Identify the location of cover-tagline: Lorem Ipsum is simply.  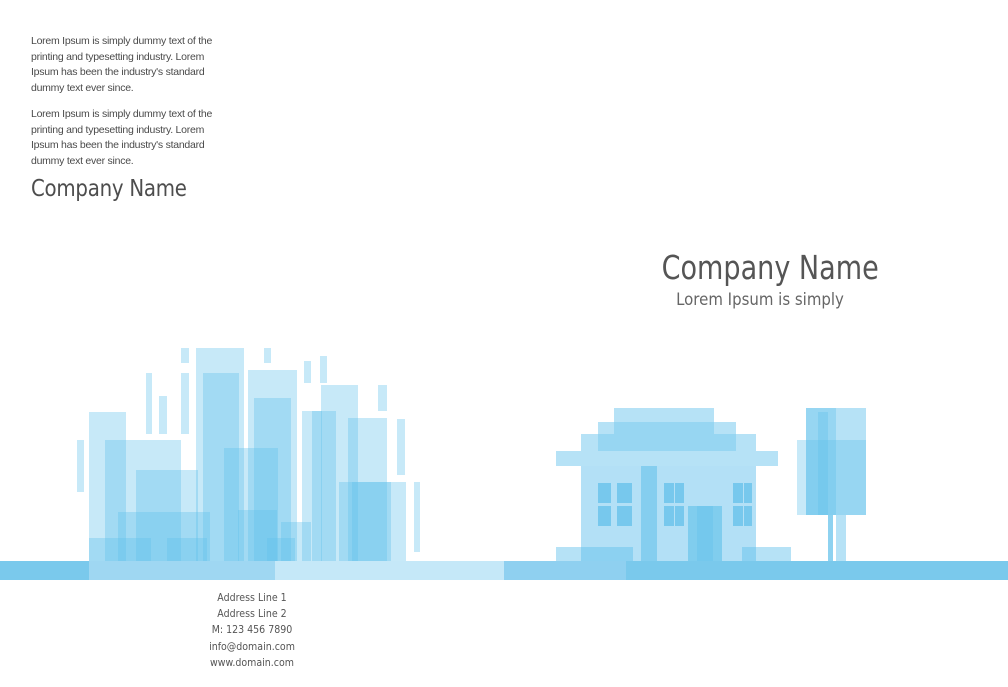
(760, 300).